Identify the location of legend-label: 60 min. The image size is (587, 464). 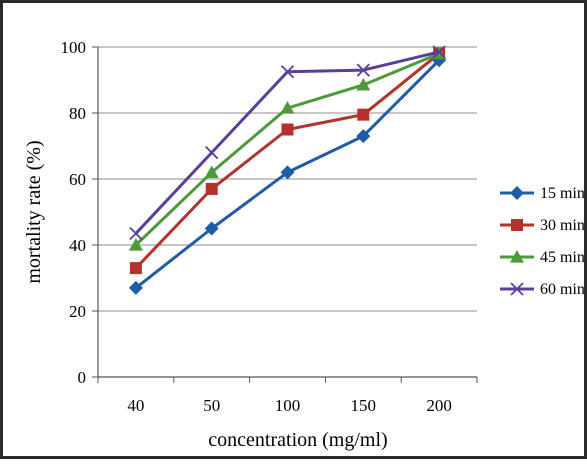
(562, 289).